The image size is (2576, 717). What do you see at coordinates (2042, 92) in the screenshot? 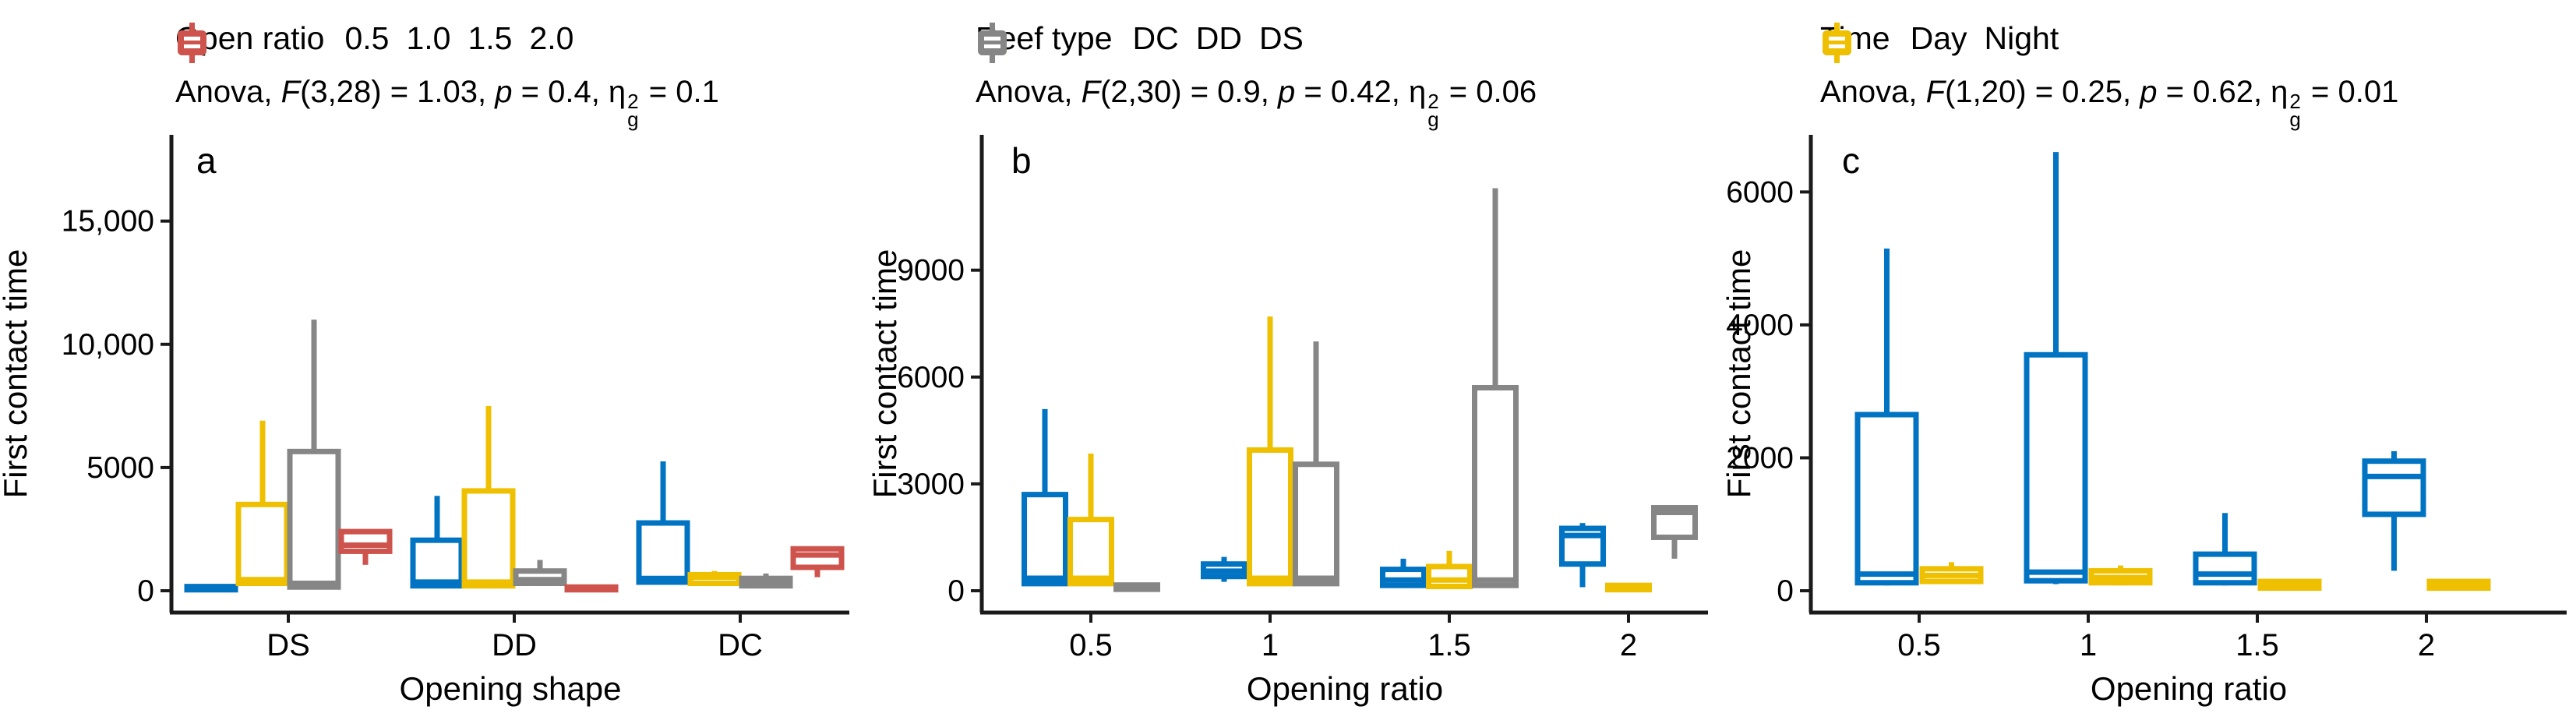
I see `anova-text-segment: (1,20) = 0.25,` at bounding box center [2042, 92].